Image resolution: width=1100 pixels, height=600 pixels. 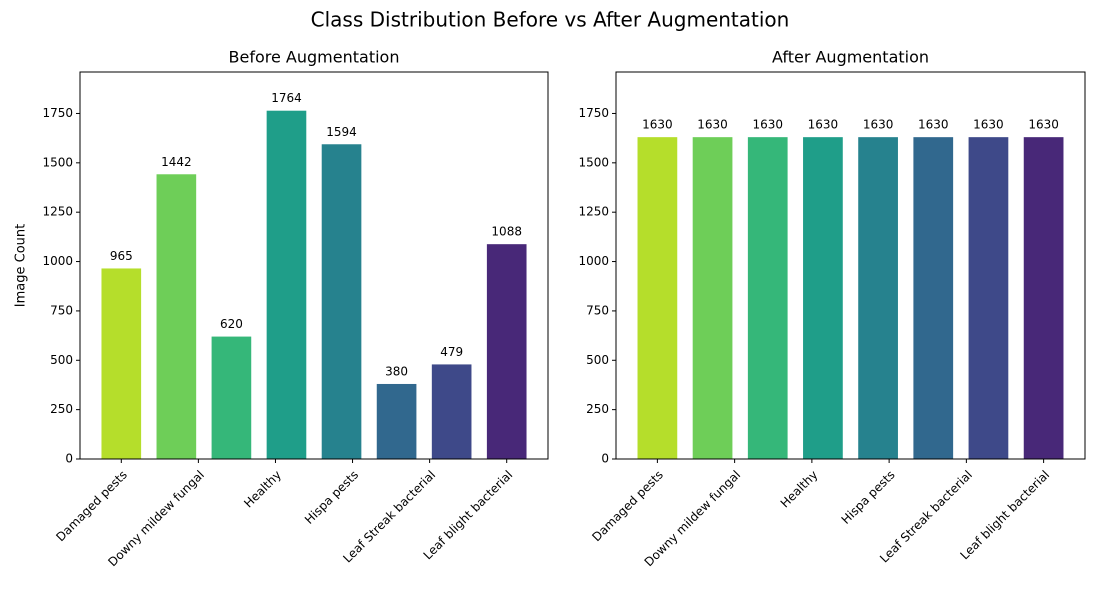 What do you see at coordinates (21, 265) in the screenshot?
I see `y-axis-label: Image Count` at bounding box center [21, 265].